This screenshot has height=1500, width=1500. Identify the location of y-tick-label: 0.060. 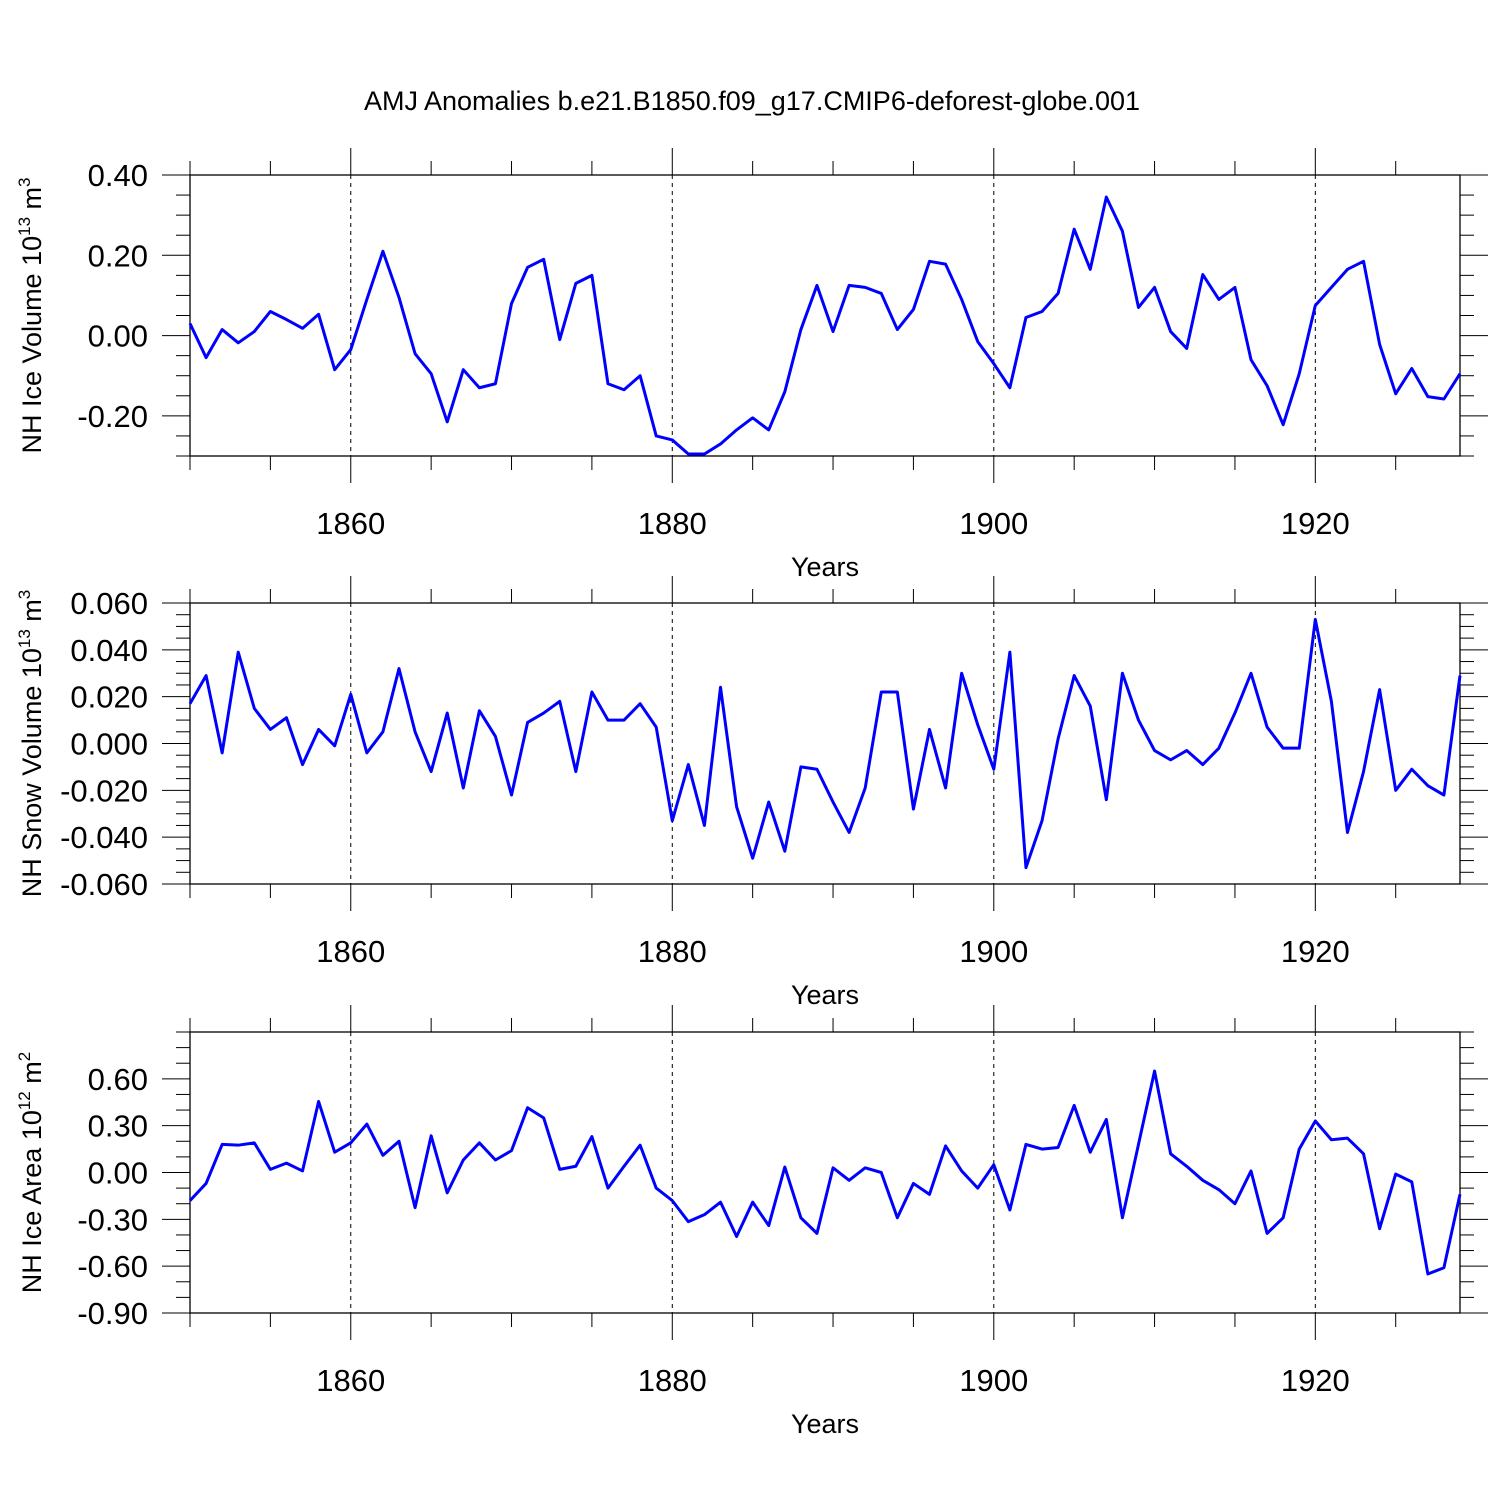
(109, 603).